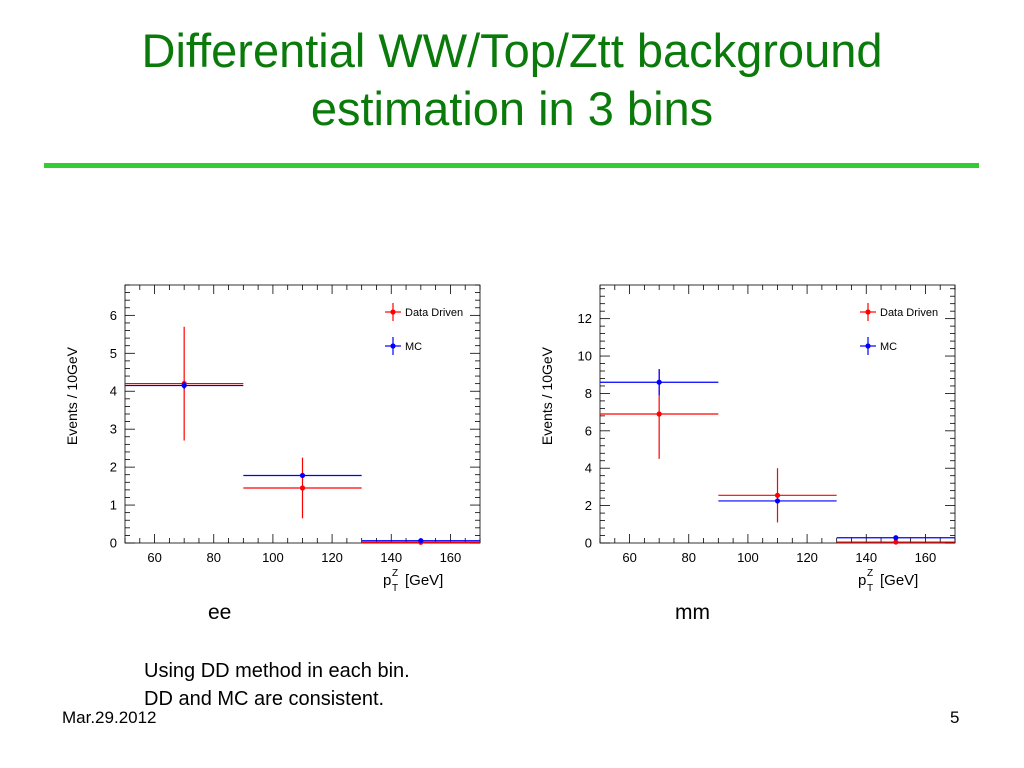  What do you see at coordinates (264, 699) in the screenshot?
I see `note-line-2: DD and MC are consistent.` at bounding box center [264, 699].